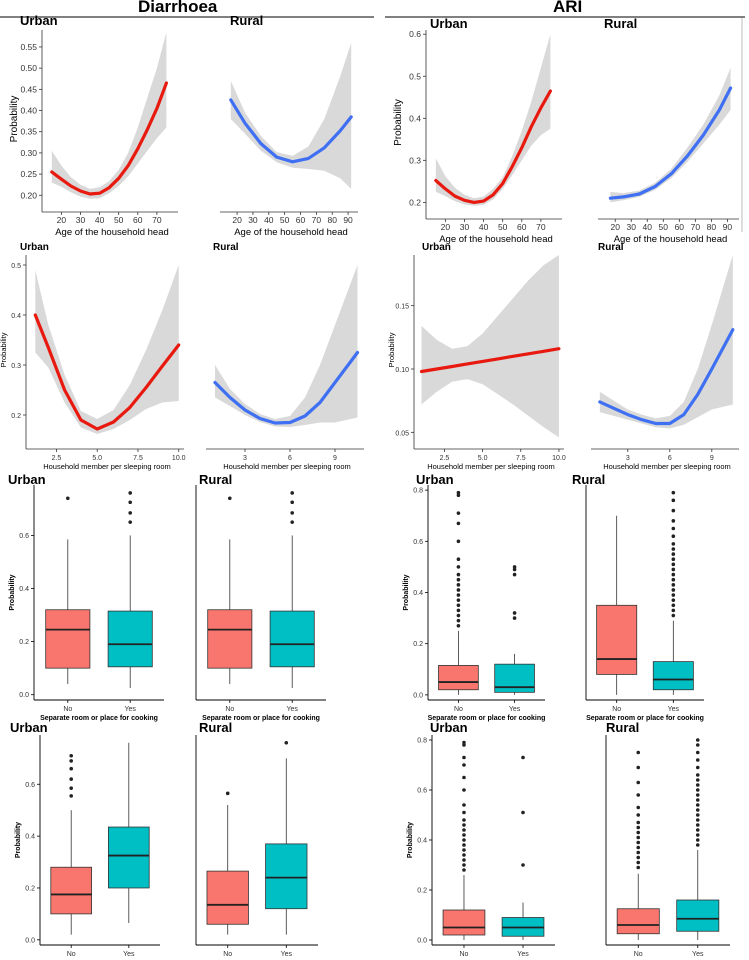  Describe the element at coordinates (628, 458) in the screenshot. I see `x-tick-label: 3` at that location.